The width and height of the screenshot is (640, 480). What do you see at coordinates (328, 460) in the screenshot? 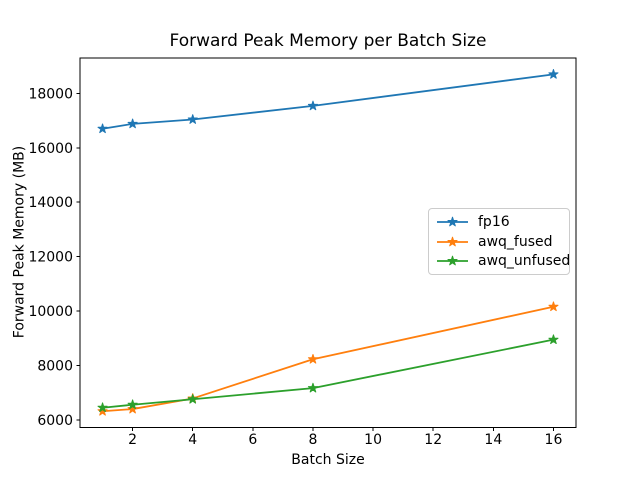
I see `x-axis-label: Batch Size` at bounding box center [328, 460].